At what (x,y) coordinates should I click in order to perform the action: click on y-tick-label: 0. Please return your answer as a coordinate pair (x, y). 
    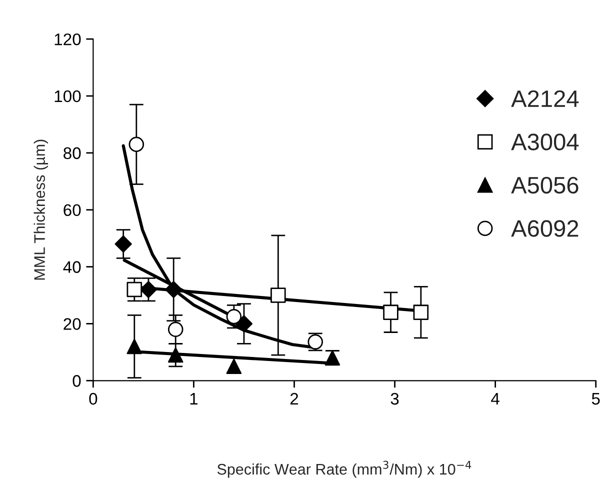
    Looking at the image, I should click on (76, 381).